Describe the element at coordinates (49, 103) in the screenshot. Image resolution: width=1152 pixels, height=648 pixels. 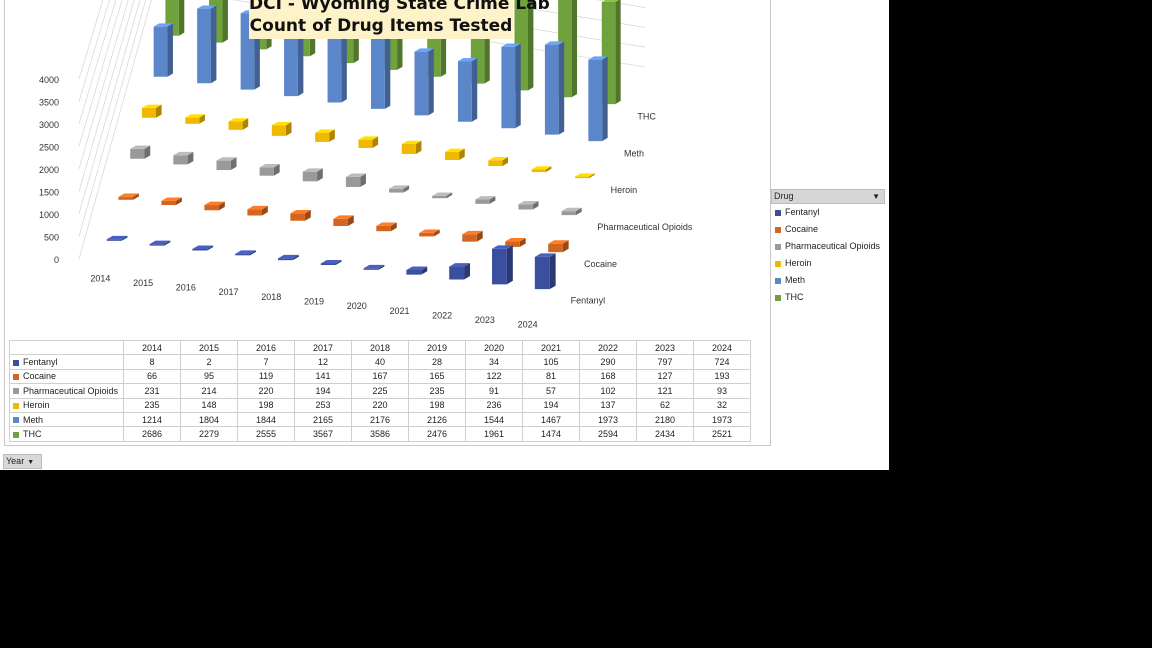
I see `y-tick-label: 3500` at that location.